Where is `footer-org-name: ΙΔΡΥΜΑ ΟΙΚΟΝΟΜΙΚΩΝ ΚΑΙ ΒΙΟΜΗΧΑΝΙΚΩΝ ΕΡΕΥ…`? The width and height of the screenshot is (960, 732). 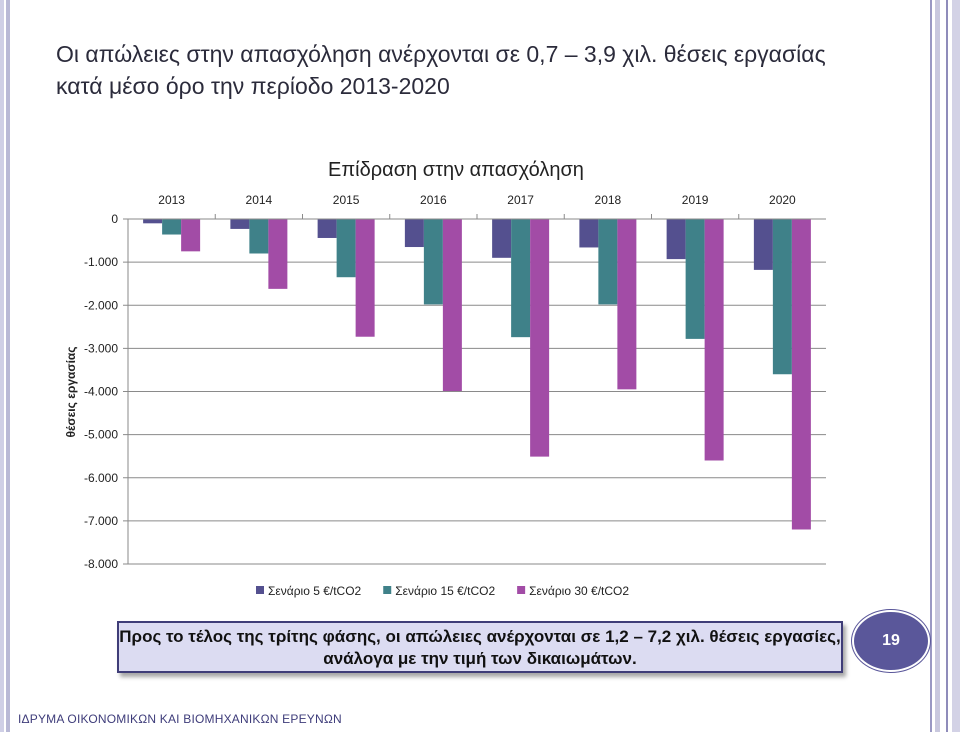 footer-org-name: ΙΔΡΥΜΑ ΟΙΚΟΝΟΜΙΚΩΝ ΚΑΙ ΒΙΟΜΗΧΑΝΙΚΩΝ ΕΡΕΥ… is located at coordinates (180, 719).